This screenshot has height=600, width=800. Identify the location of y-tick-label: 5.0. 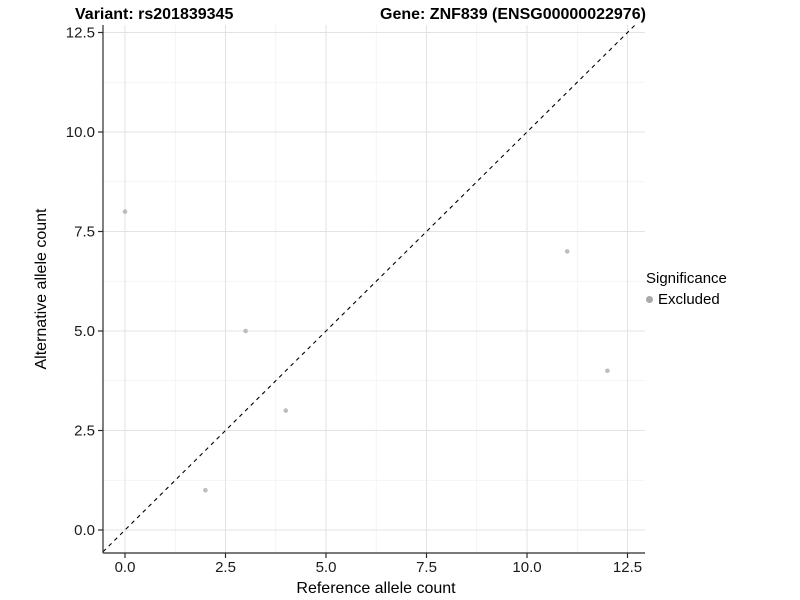
(84, 331).